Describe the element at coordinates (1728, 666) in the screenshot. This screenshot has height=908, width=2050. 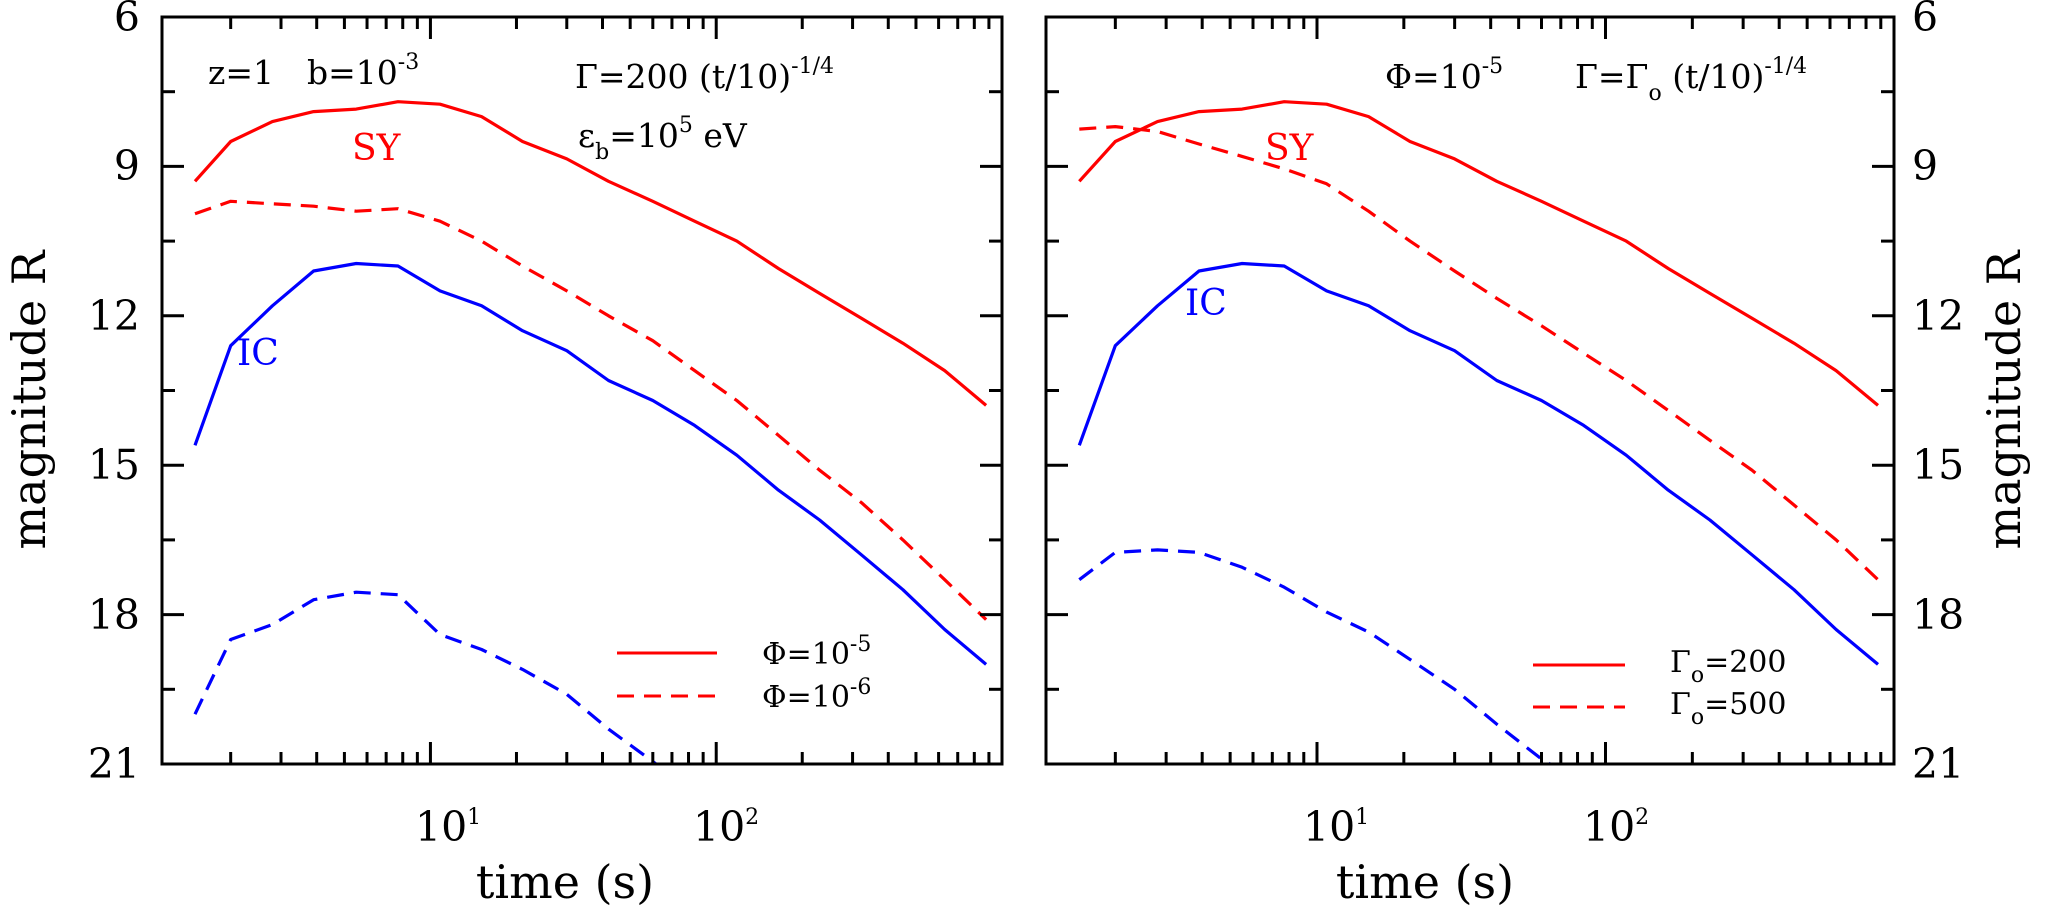
I see `legend-label: Γo=200` at that location.